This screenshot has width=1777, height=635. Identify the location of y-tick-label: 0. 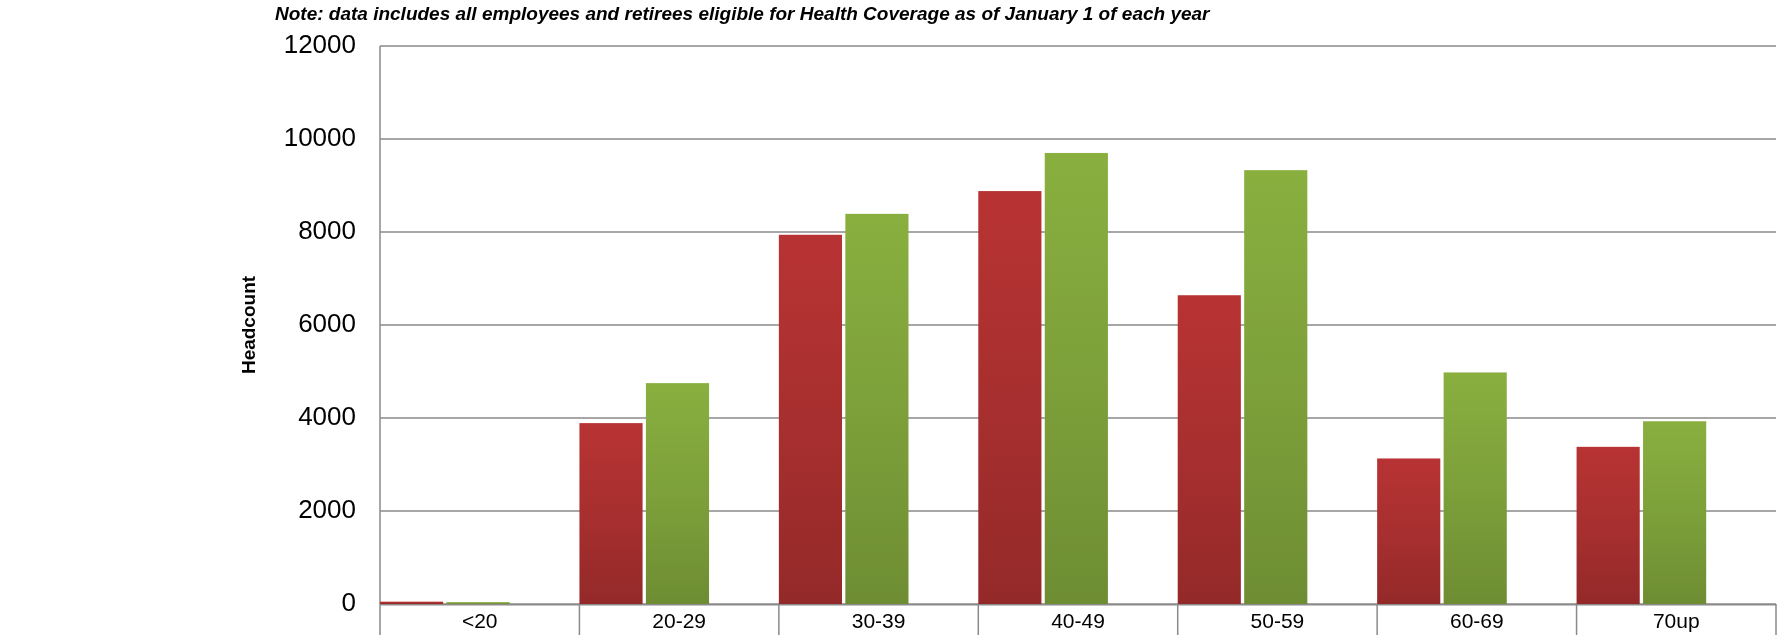
(348, 601).